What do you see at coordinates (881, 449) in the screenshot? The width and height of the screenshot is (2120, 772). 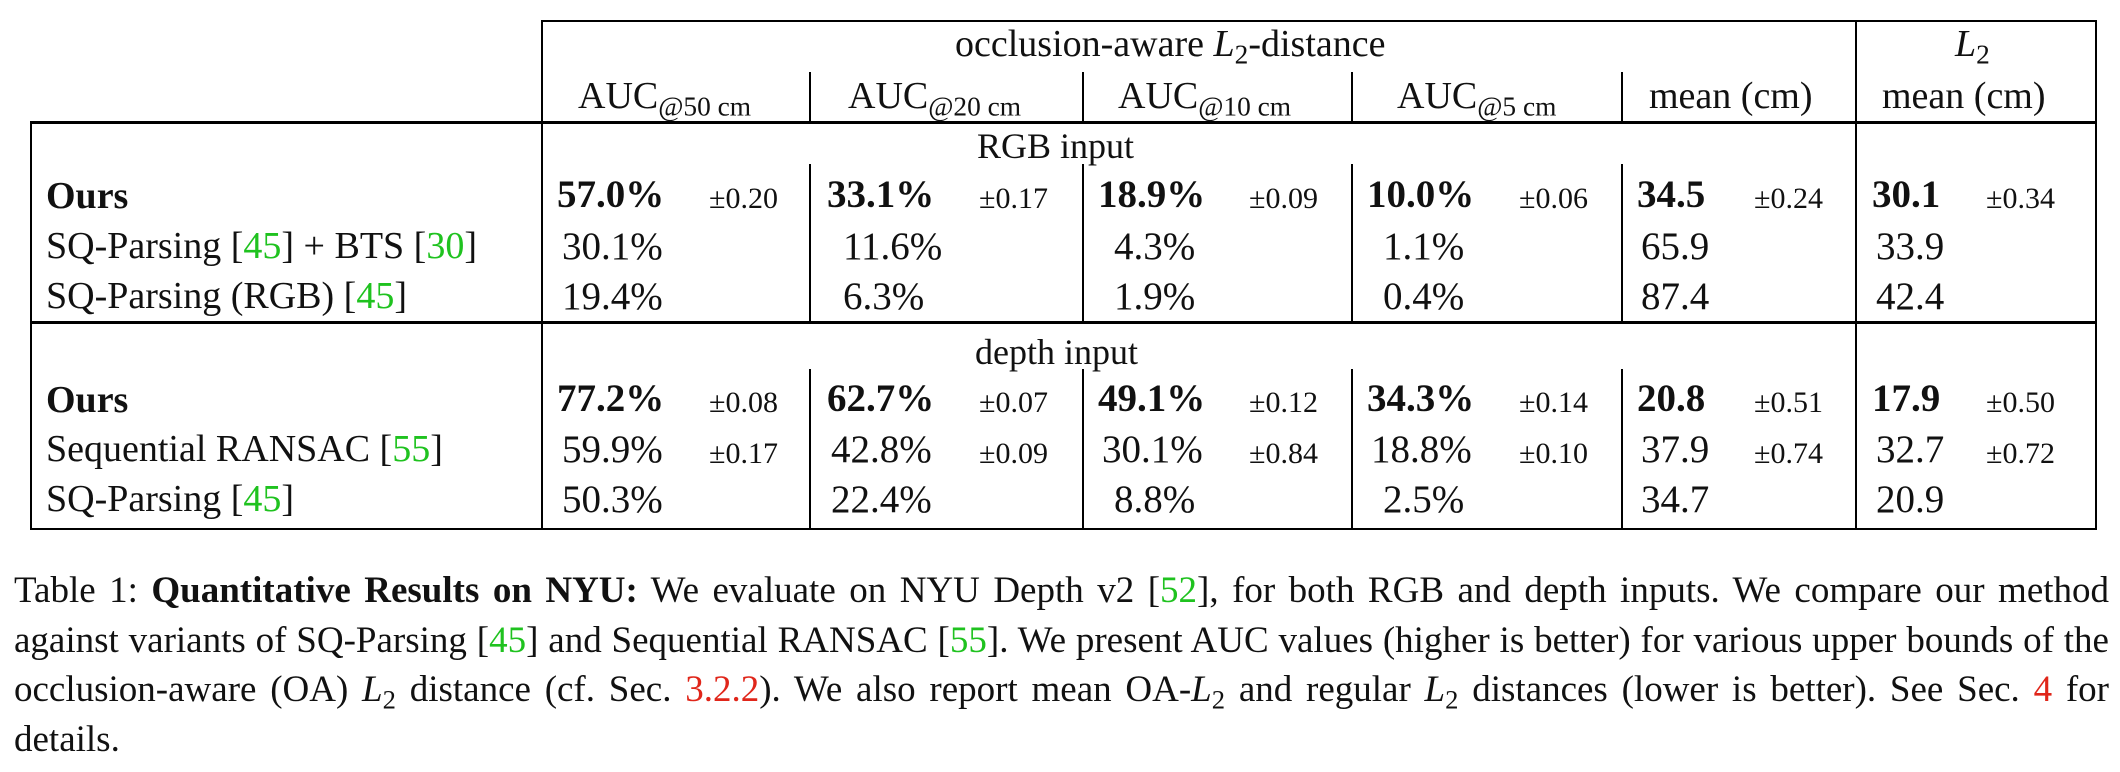 I see `cell-value: 42.8%` at bounding box center [881, 449].